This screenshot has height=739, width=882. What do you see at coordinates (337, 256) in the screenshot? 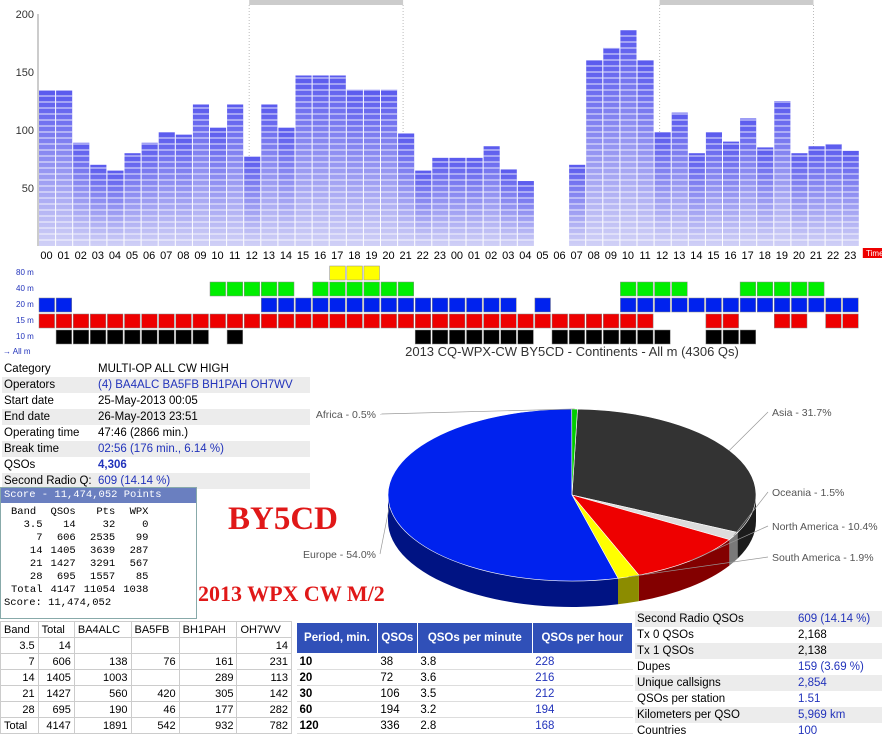
I see `x-tick-label: 17` at bounding box center [337, 256].